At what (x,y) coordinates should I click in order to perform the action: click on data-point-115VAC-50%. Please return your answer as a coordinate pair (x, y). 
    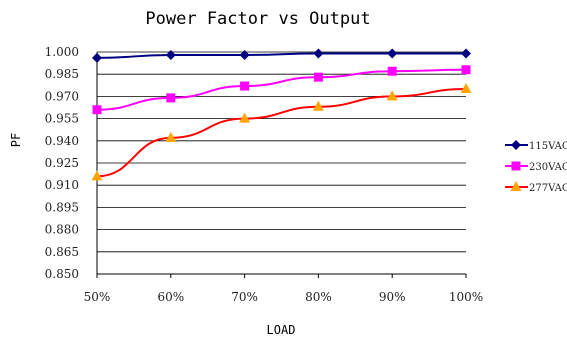
    Looking at the image, I should click on (97, 57).